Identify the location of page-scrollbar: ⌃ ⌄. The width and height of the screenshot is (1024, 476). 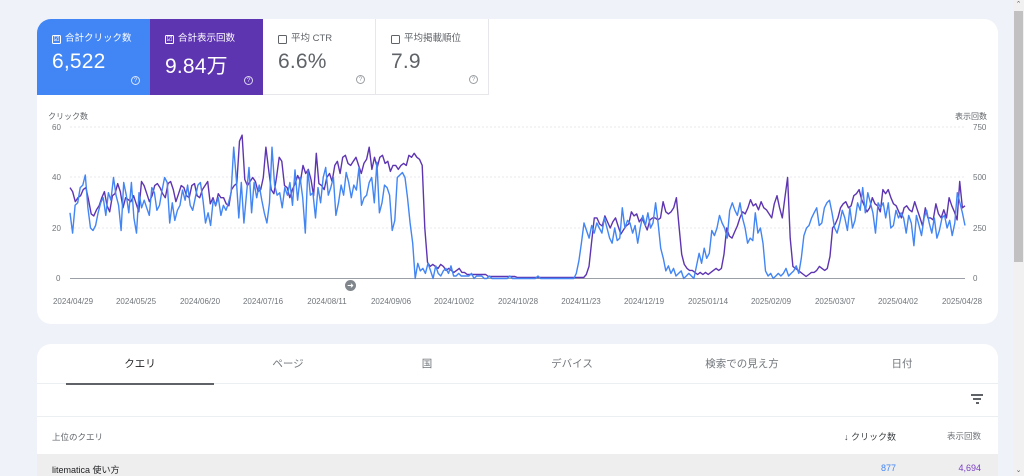
(1018, 238).